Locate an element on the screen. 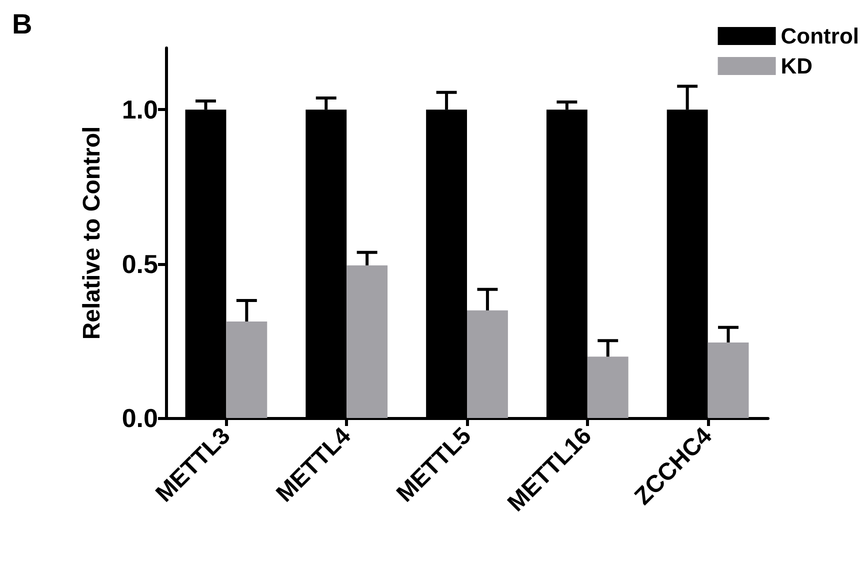 Image resolution: width=868 pixels, height=576 pixels. text: B is located at coordinates (22, 24).